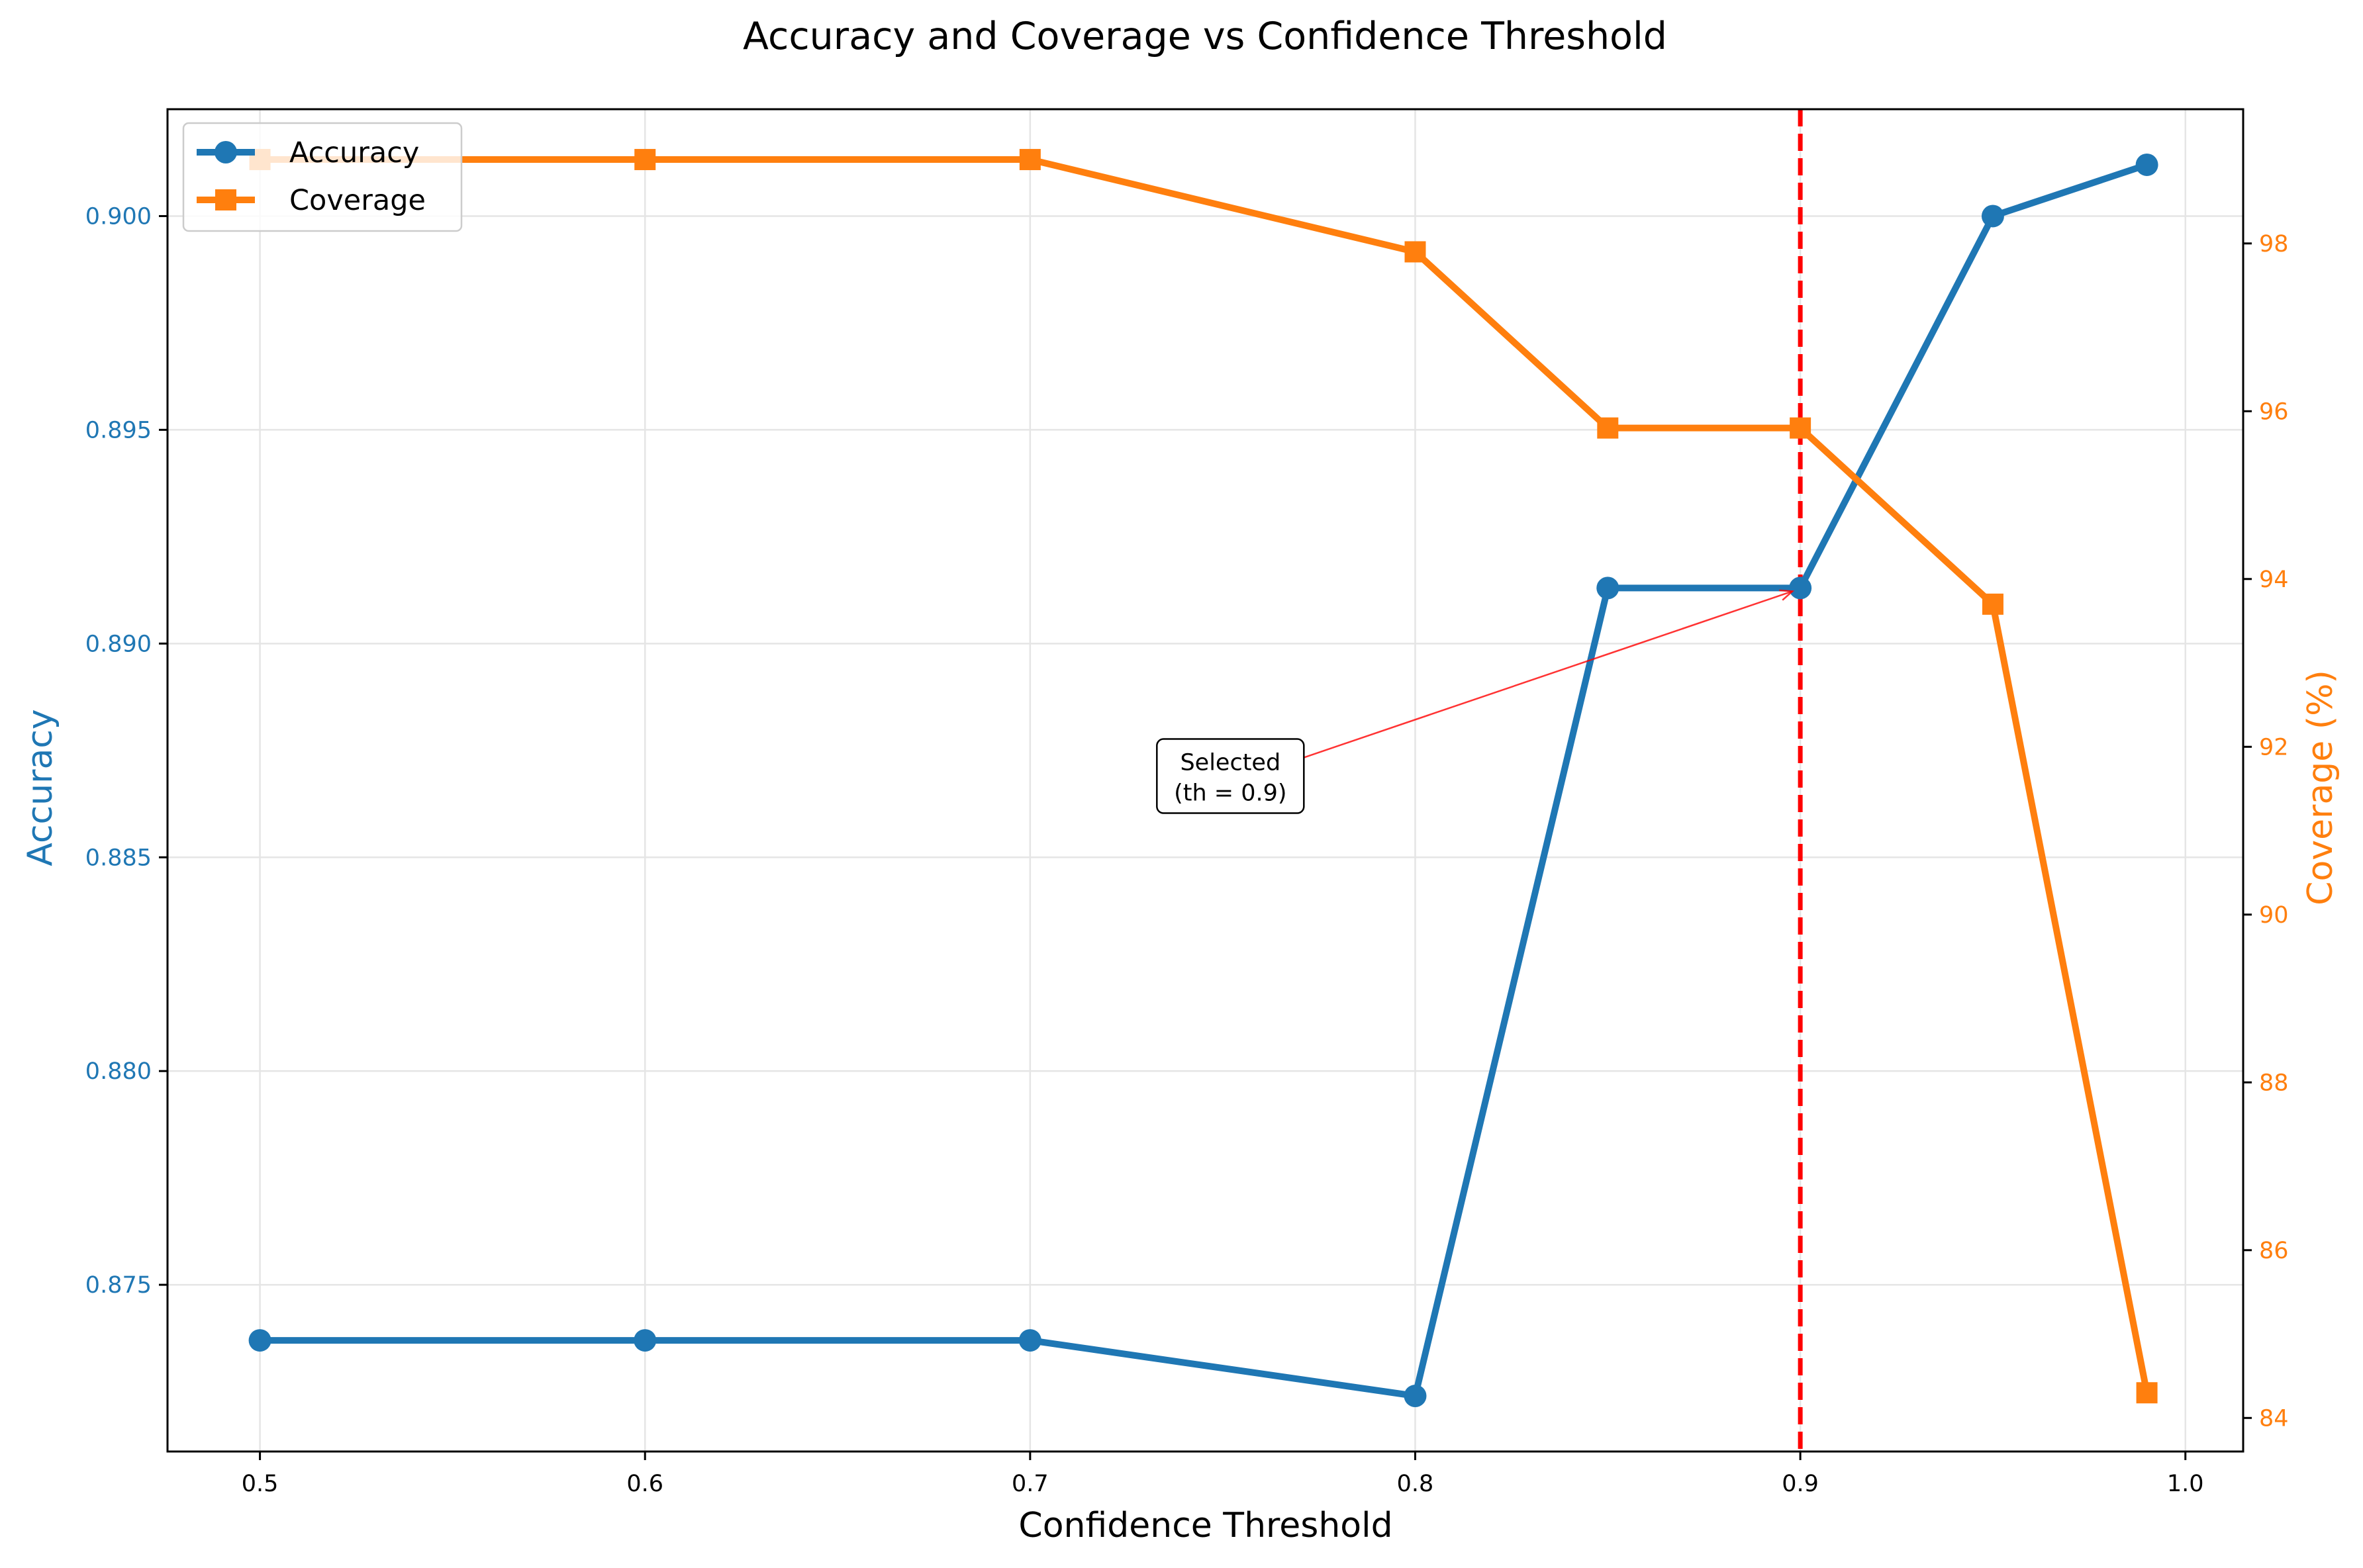 The height and width of the screenshot is (1568, 2363). Describe the element at coordinates (358, 201) in the screenshot. I see `legend-label: Coverage` at that location.